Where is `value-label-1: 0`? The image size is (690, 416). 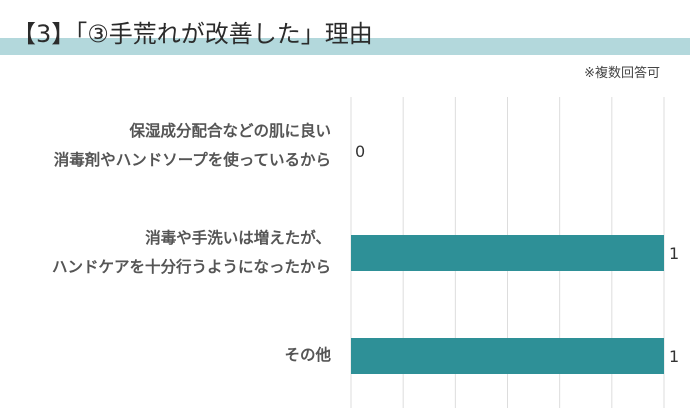
value-label-1: 0 is located at coordinates (360, 151).